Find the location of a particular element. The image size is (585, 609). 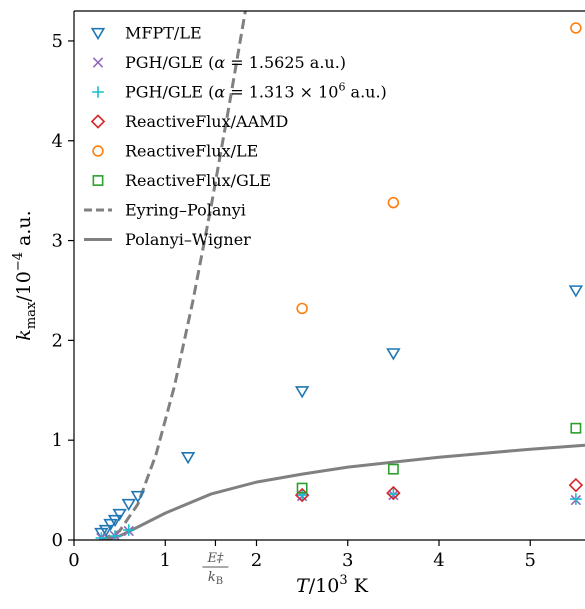

x-tick-label-4: 4 is located at coordinates (438, 560).